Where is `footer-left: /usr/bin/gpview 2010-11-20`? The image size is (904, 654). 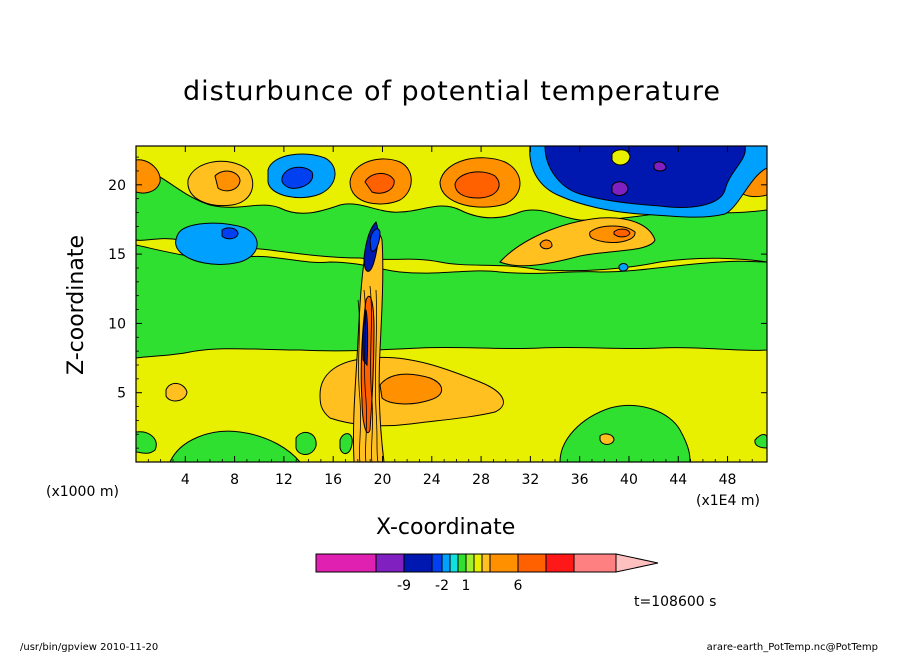 footer-left: /usr/bin/gpview 2010-11-20 is located at coordinates (89, 647).